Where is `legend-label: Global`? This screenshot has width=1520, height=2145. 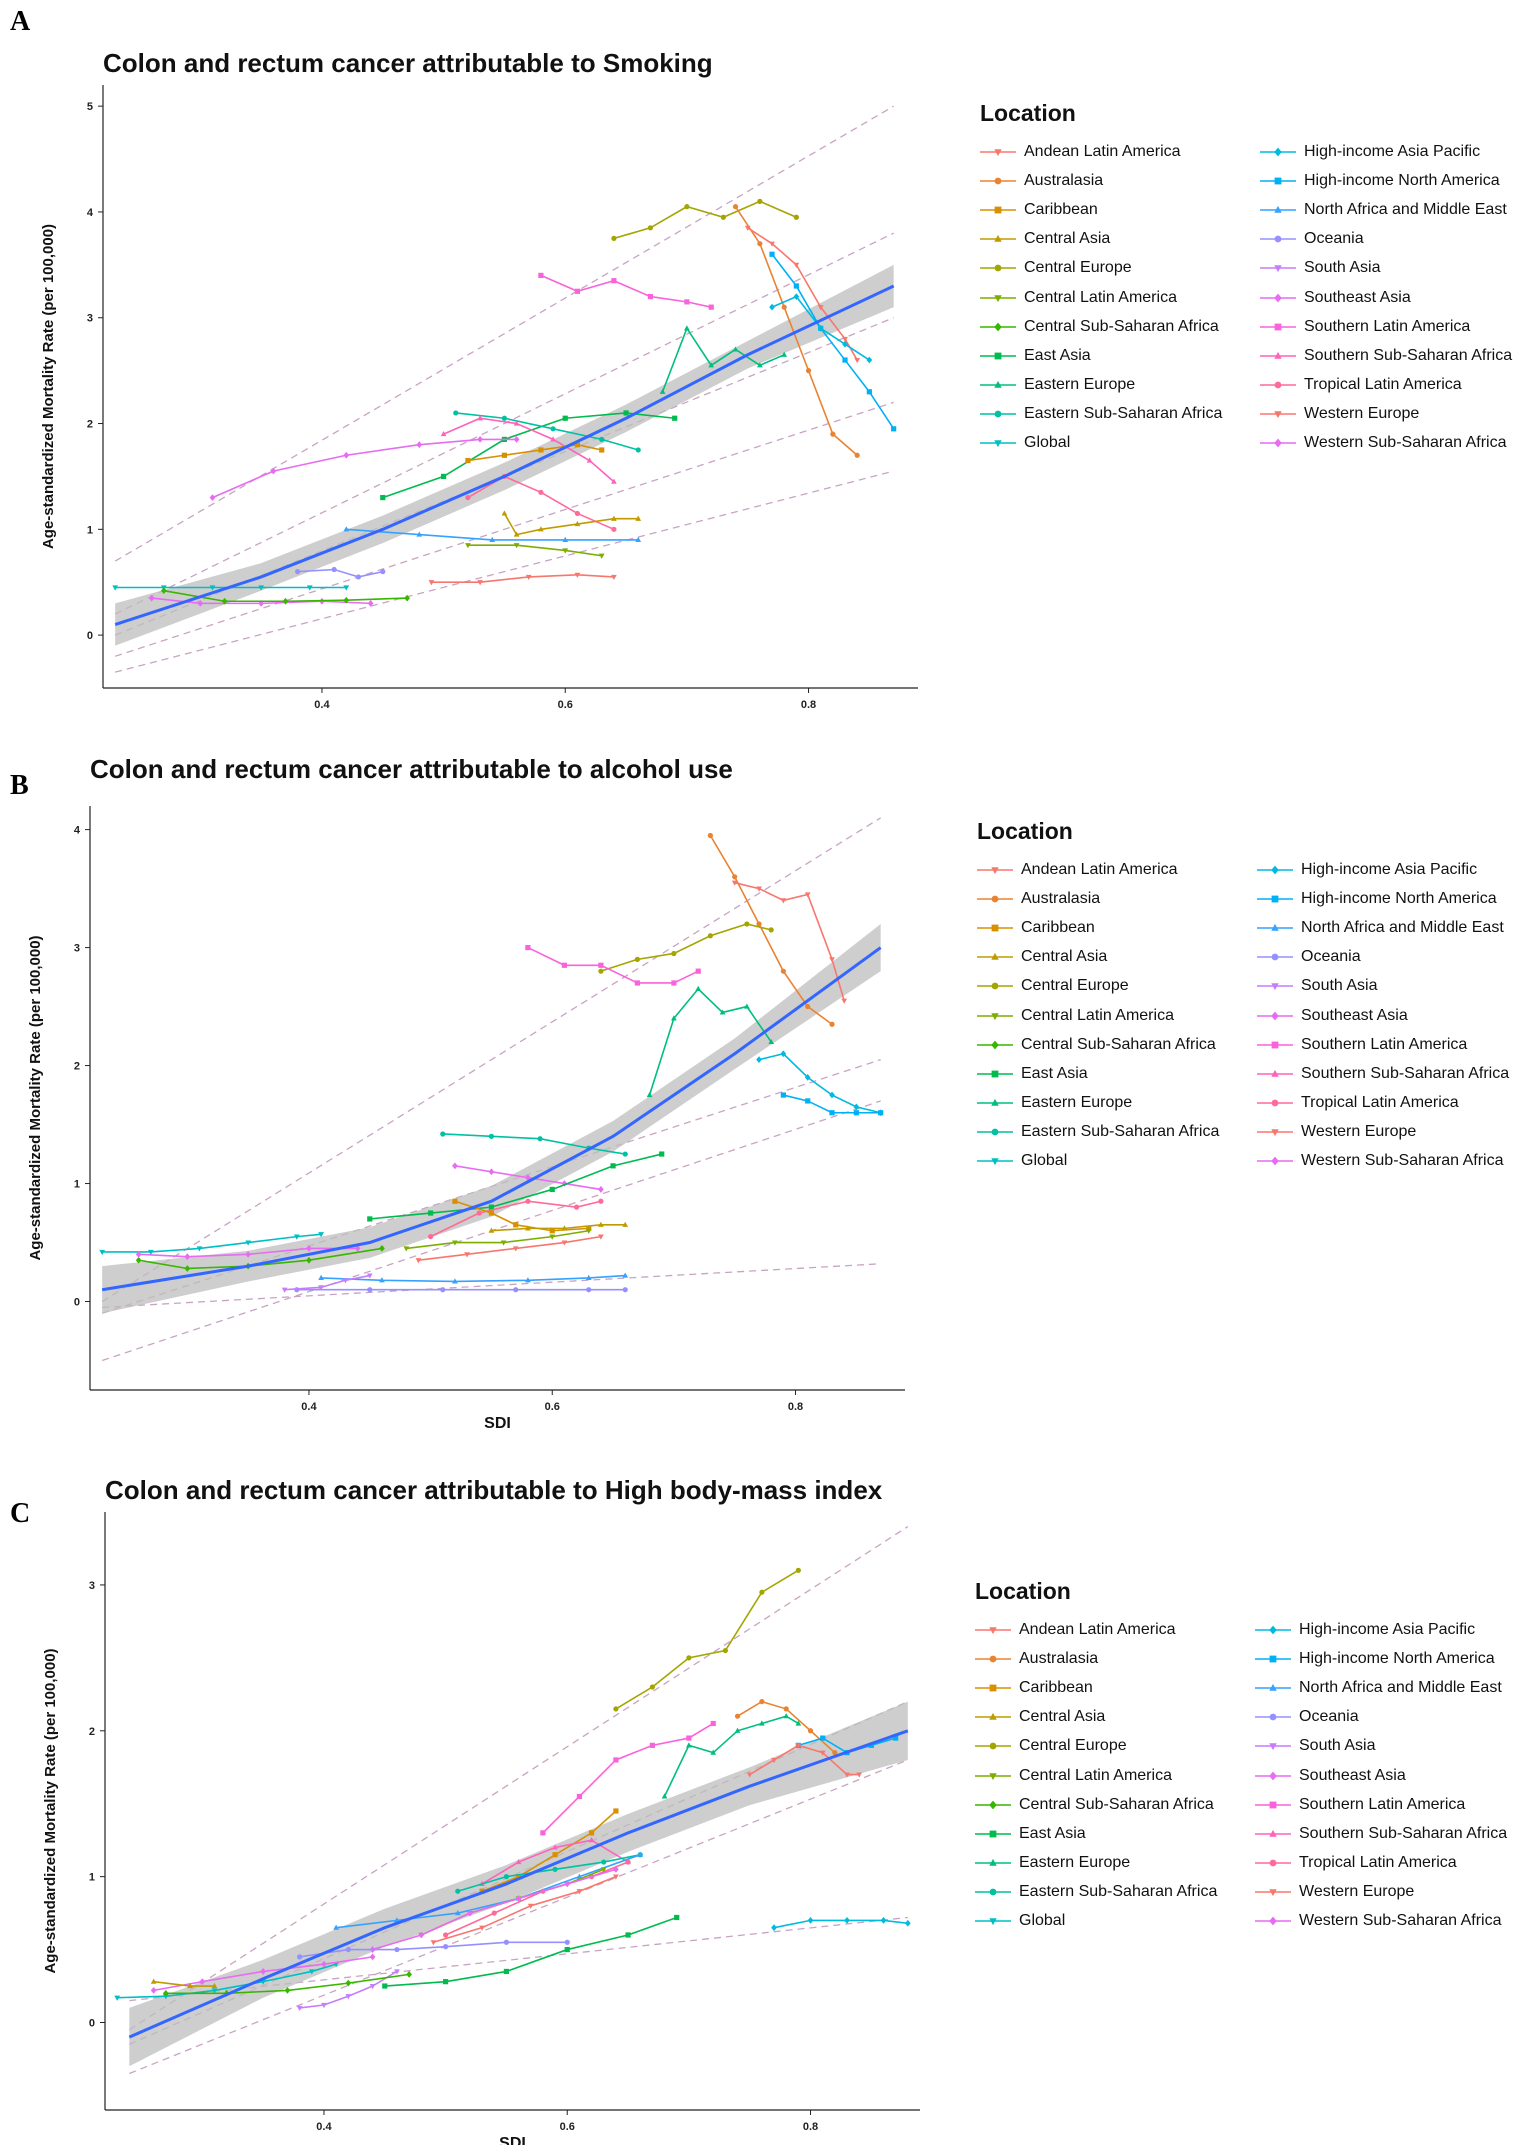
legend-label: Global is located at coordinates (1047, 443).